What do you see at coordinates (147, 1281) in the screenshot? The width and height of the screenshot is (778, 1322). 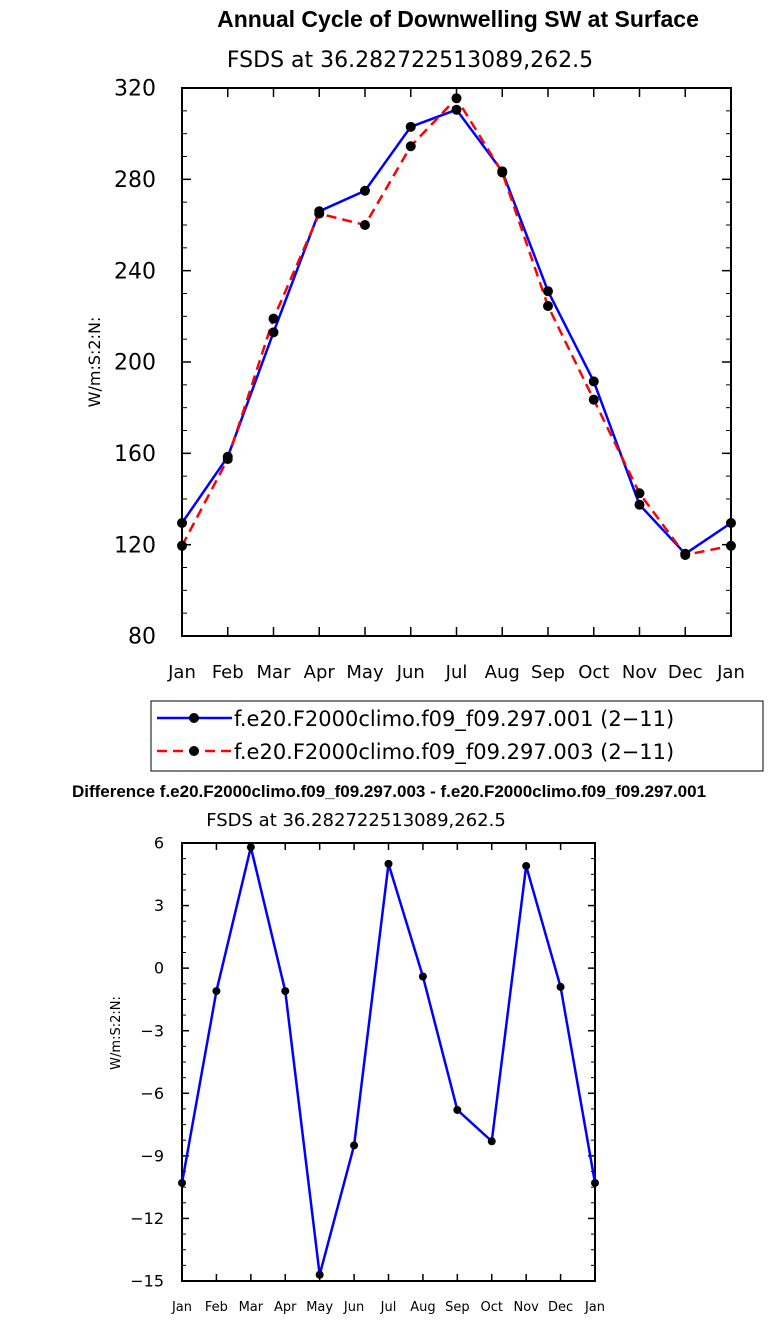 I see `chart2-y-tick-label: −15` at bounding box center [147, 1281].